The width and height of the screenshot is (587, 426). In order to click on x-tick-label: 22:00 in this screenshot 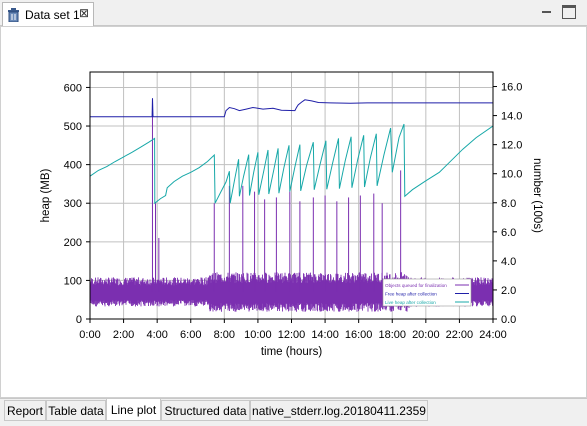, I will do `click(460, 335)`.